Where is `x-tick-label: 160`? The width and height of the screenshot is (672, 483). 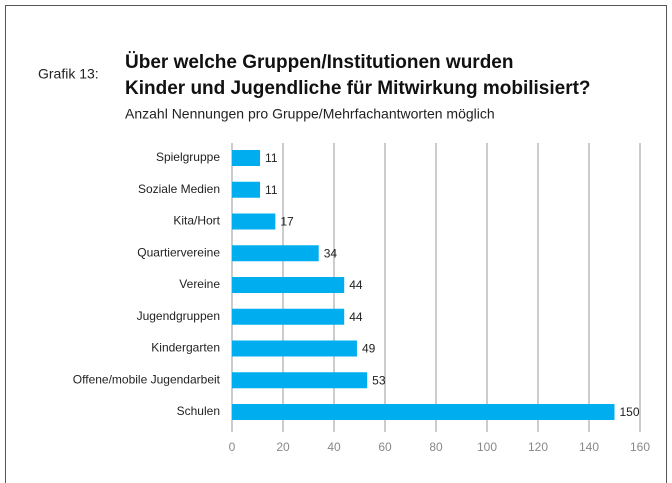
x-tick-label: 160 is located at coordinates (640, 447).